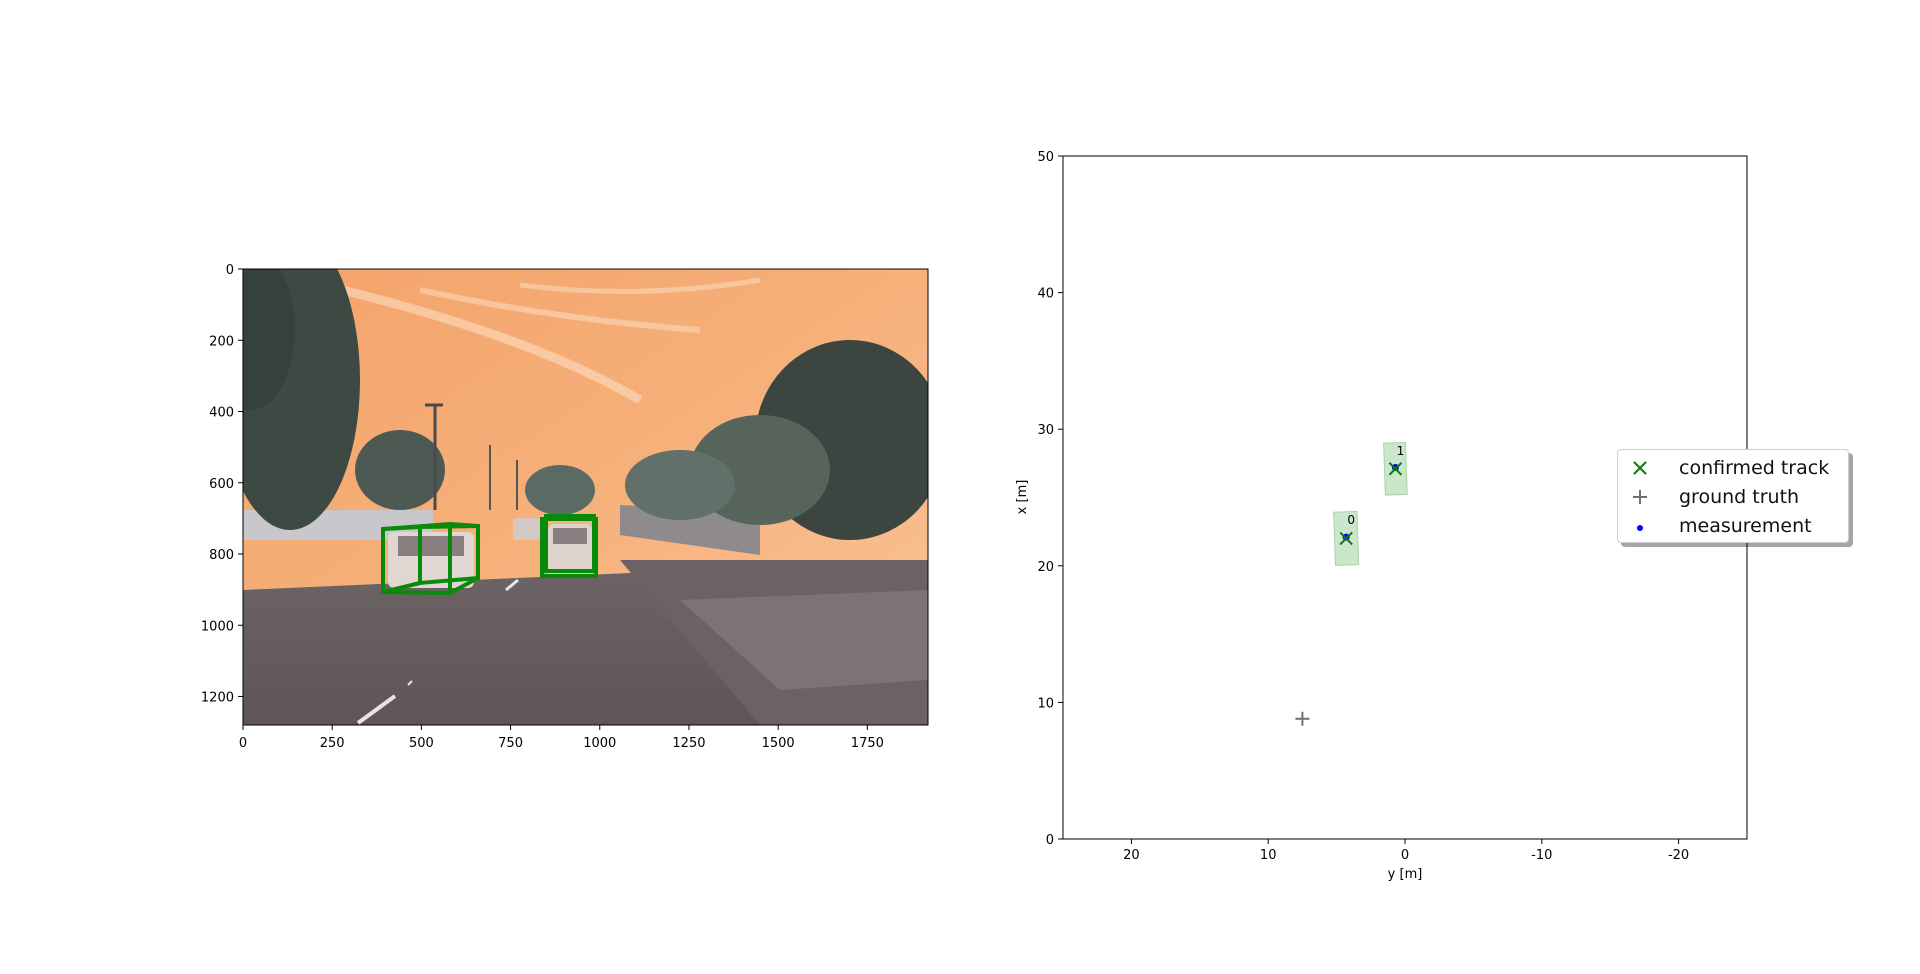 The width and height of the screenshot is (1920, 974). What do you see at coordinates (778, 743) in the screenshot?
I see `x-tick-label: 1500` at bounding box center [778, 743].